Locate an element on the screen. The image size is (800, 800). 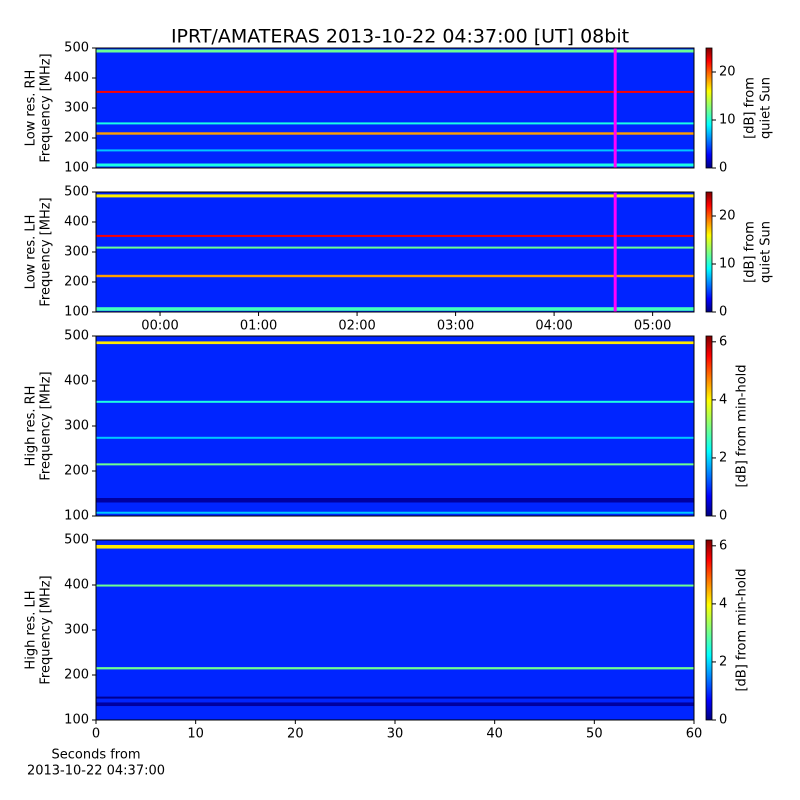
x-tick-label: 01:00 is located at coordinates (258, 326).